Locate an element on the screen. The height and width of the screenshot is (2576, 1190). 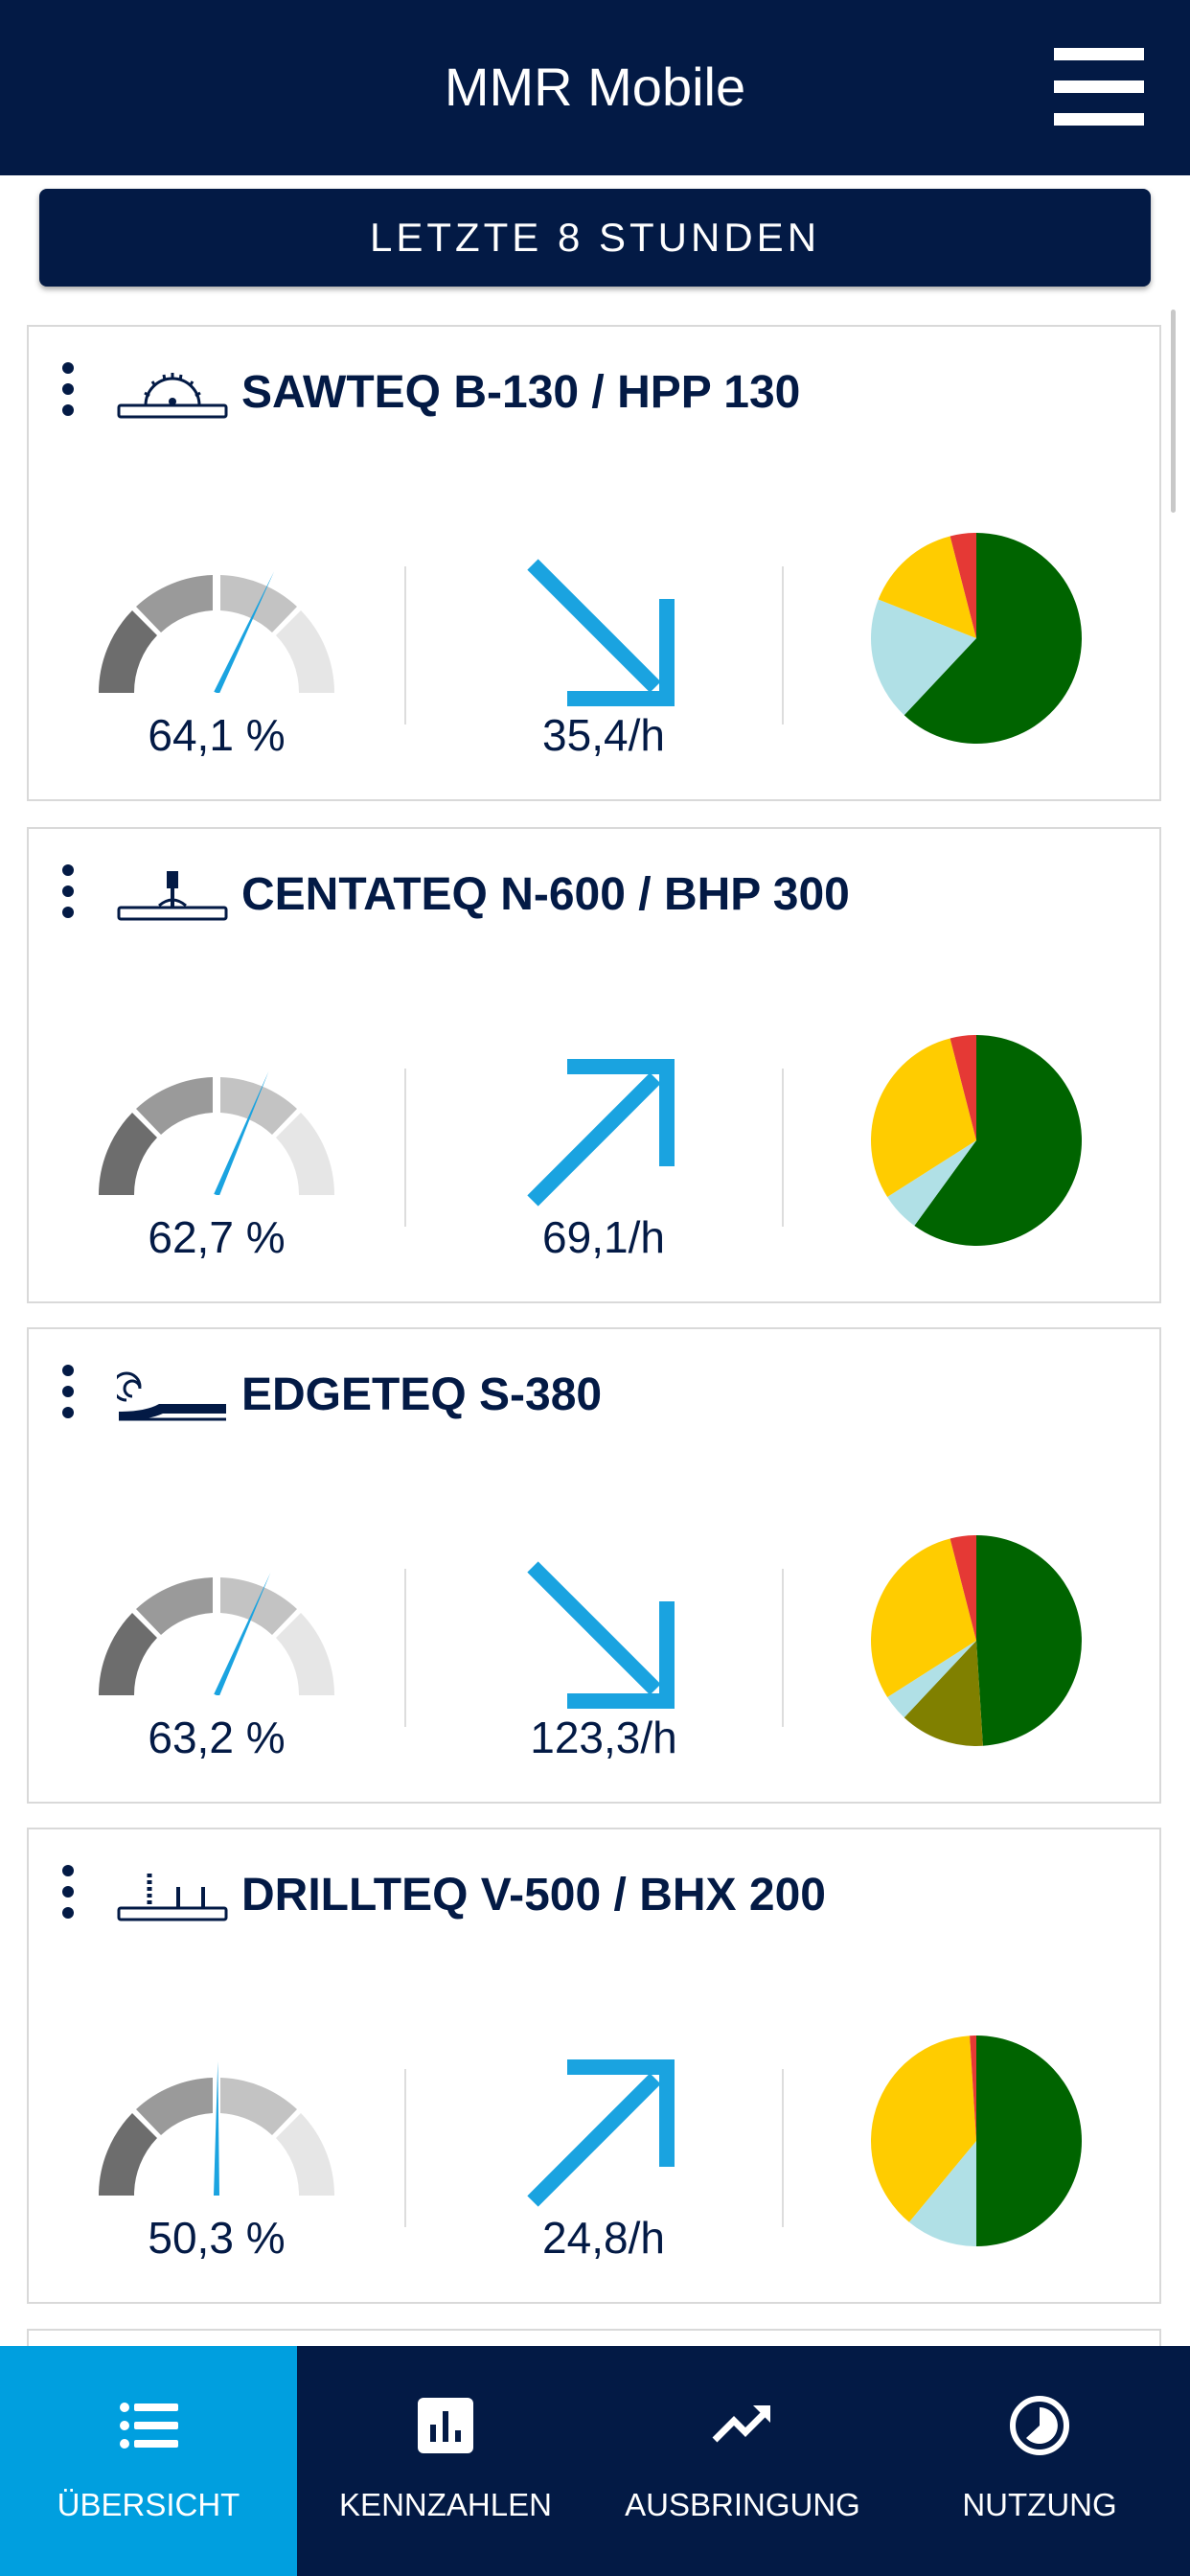
drill-machine-icon is located at coordinates (172, 1897).